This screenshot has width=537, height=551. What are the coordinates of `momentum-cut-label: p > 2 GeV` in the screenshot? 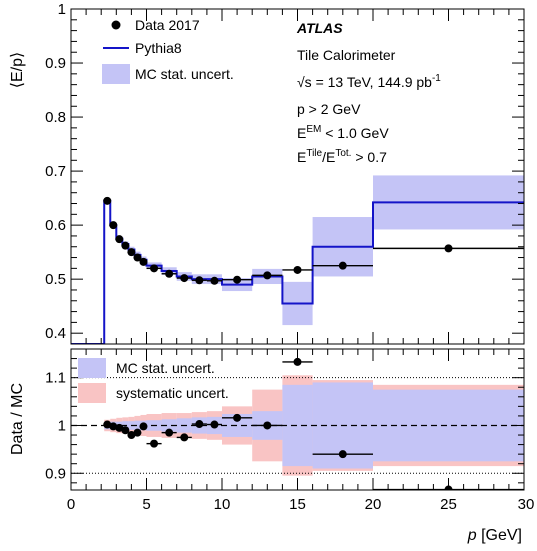 It's located at (329, 109).